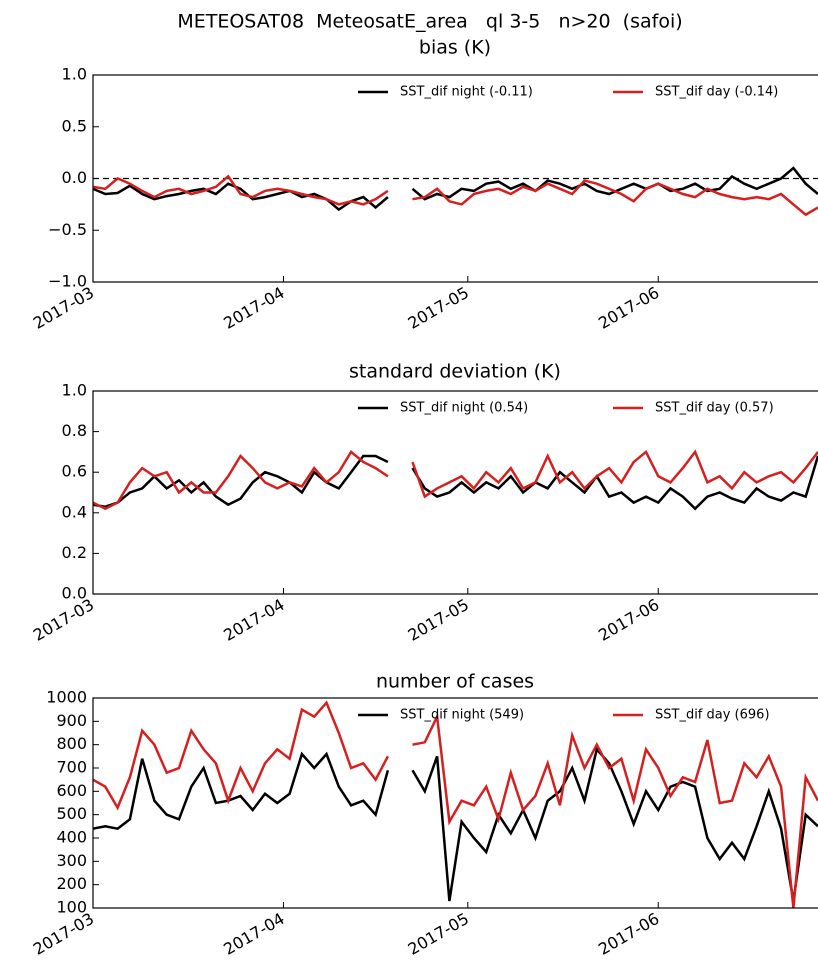 This screenshot has height=972, width=818. I want to click on y-tick-label: −1.0, so click(67, 281).